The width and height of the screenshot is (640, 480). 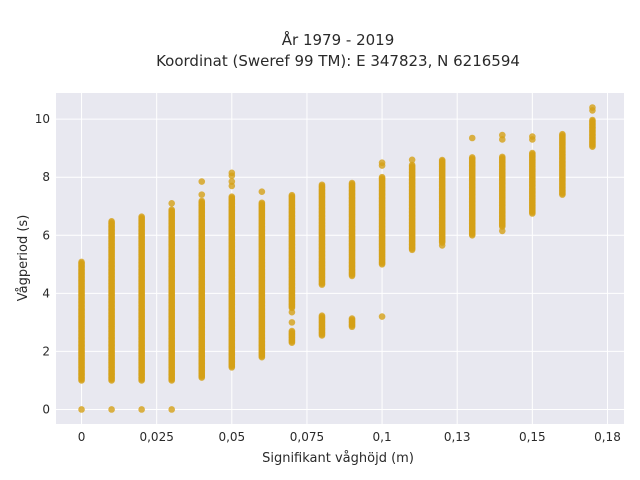 I want to click on y-tick-label: 2, so click(x=46, y=351).